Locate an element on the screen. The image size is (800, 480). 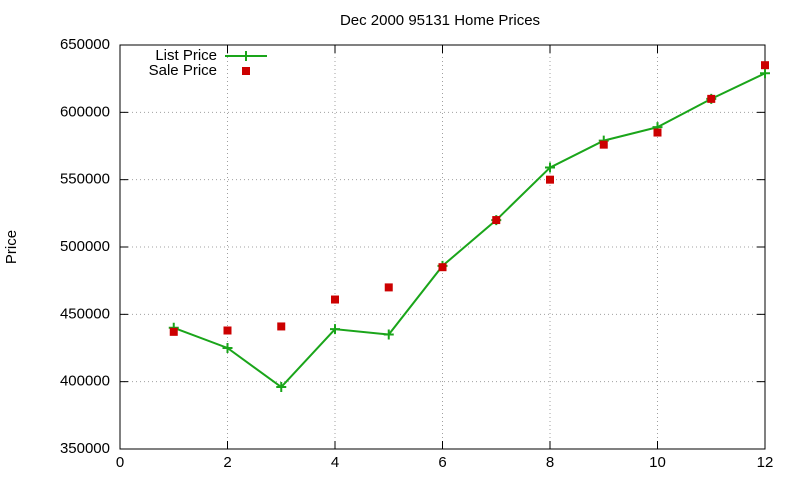
legend-label: List Price is located at coordinates (186, 55).